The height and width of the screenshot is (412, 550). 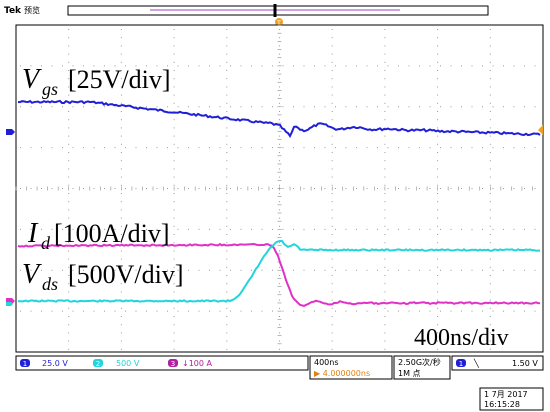 I want to click on svg-text: [500V/div], so click(x=126, y=274).